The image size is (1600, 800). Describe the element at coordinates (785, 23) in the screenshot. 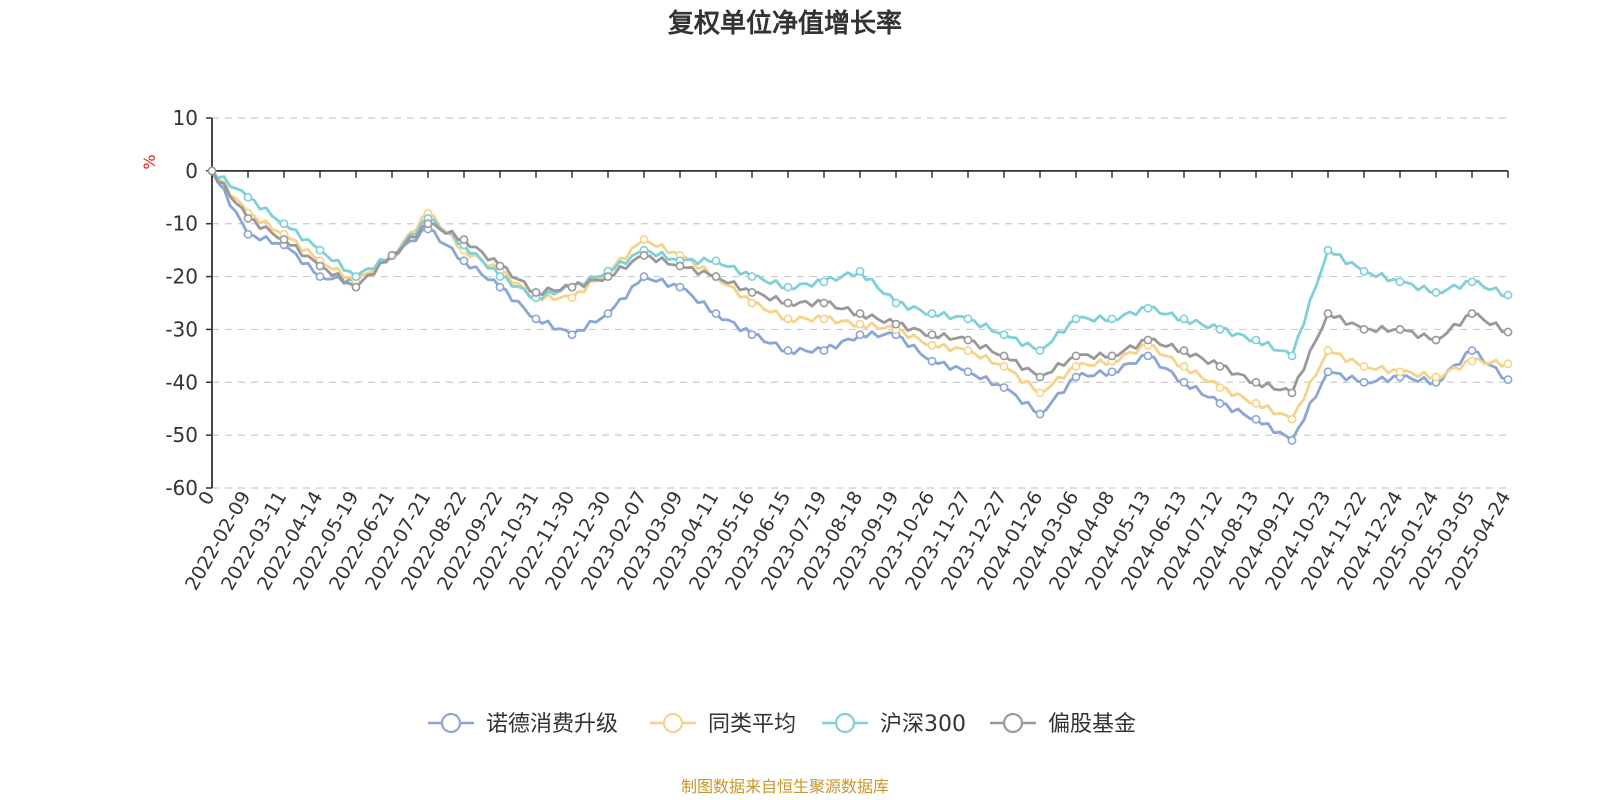

I see `chart-title: 复权单位净值增长率` at that location.